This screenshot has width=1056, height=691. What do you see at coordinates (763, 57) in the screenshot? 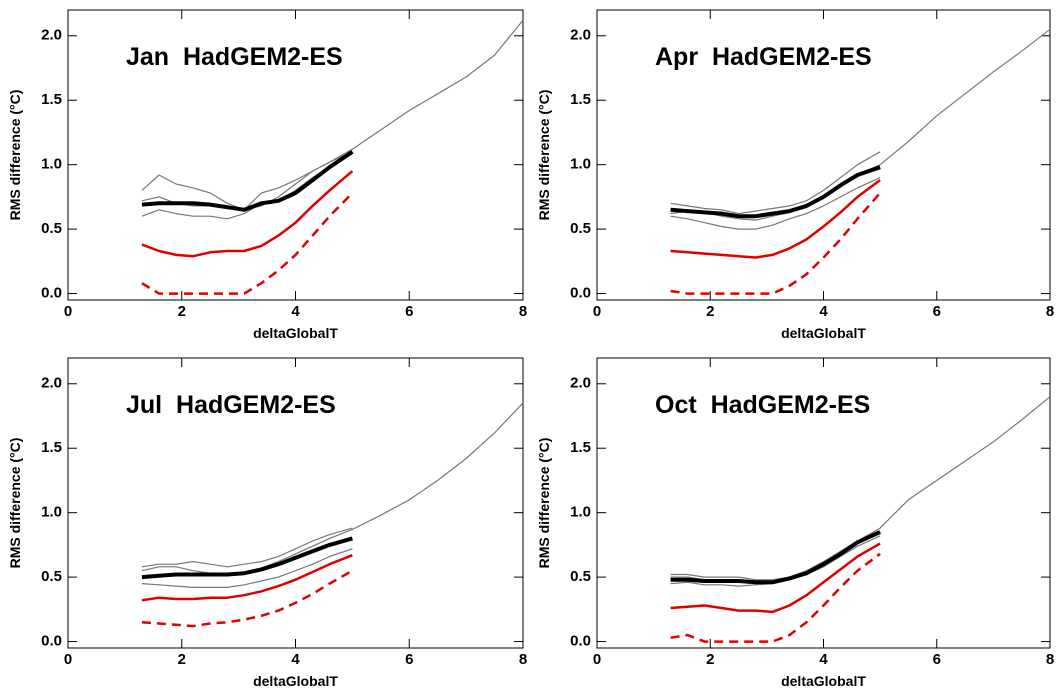
I see `chart-title: Apr HadGEM2-ES` at bounding box center [763, 57].